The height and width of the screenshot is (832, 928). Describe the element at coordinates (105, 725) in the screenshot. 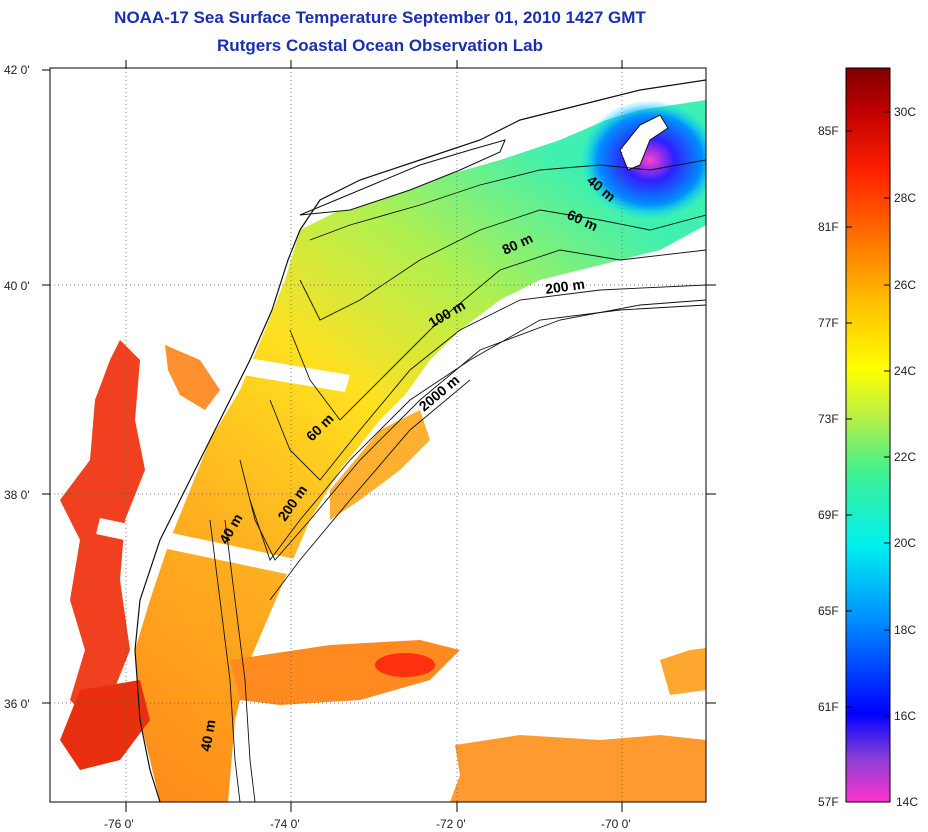

I see `pamlico-sound` at that location.